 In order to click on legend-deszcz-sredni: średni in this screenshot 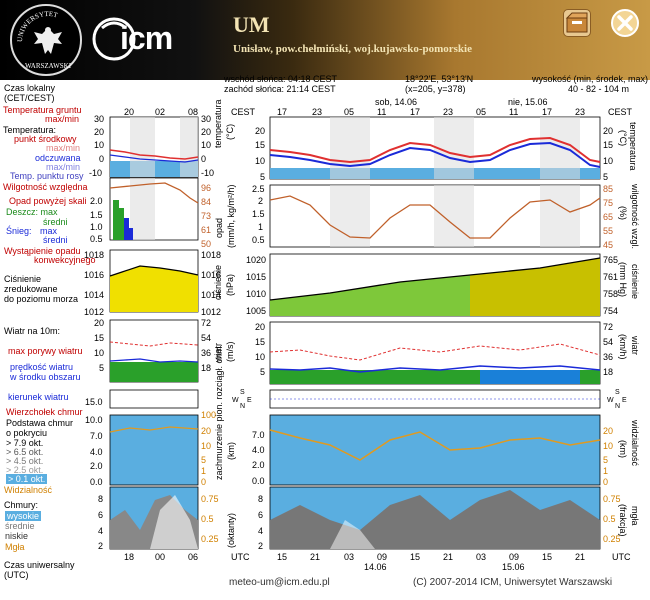, I will do `click(55, 222)`.